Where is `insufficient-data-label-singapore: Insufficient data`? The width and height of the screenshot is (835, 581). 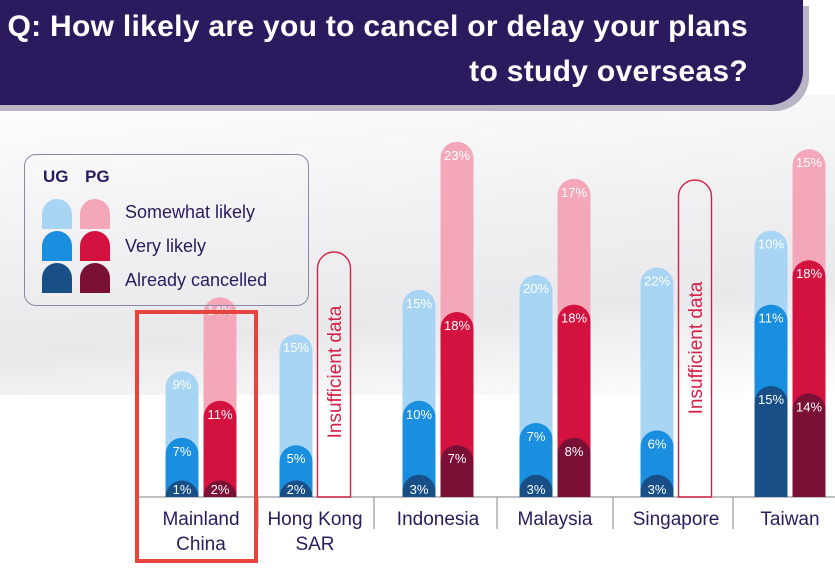 insufficient-data-label-singapore: Insufficient data is located at coordinates (696, 347).